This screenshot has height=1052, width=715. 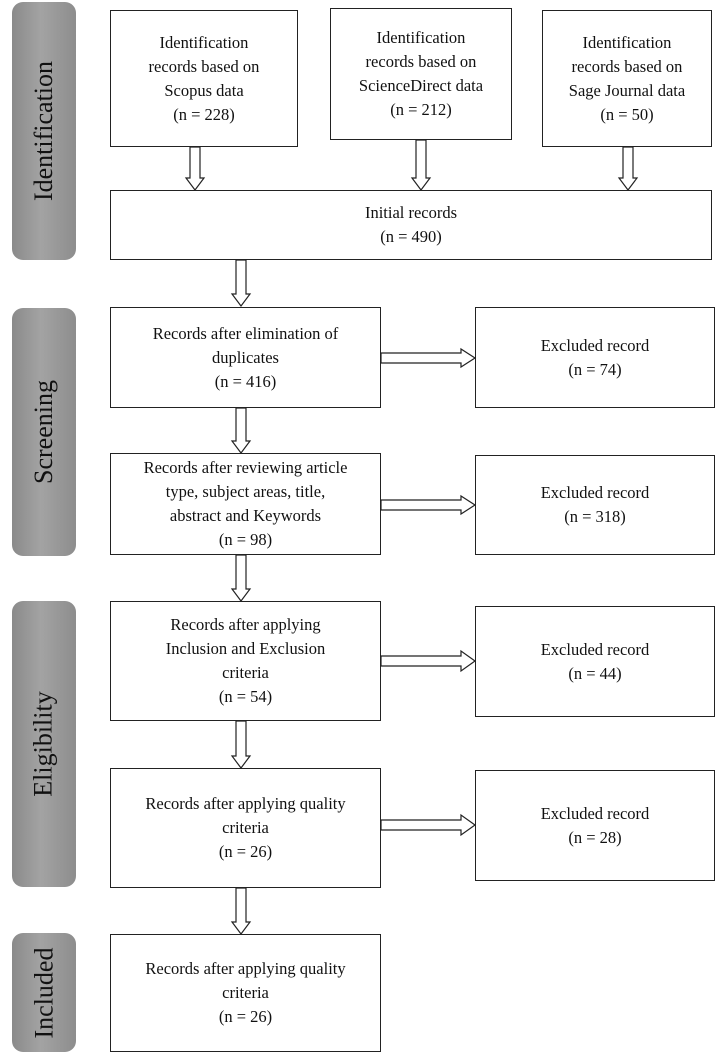 What do you see at coordinates (245, 851) in the screenshot?
I see `quality-records-count: (n = 26)` at bounding box center [245, 851].